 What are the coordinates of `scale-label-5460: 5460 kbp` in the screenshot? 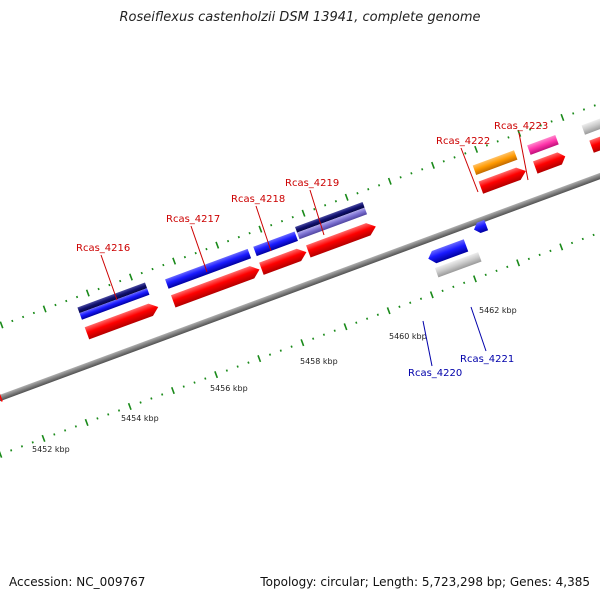 It's located at (408, 336).